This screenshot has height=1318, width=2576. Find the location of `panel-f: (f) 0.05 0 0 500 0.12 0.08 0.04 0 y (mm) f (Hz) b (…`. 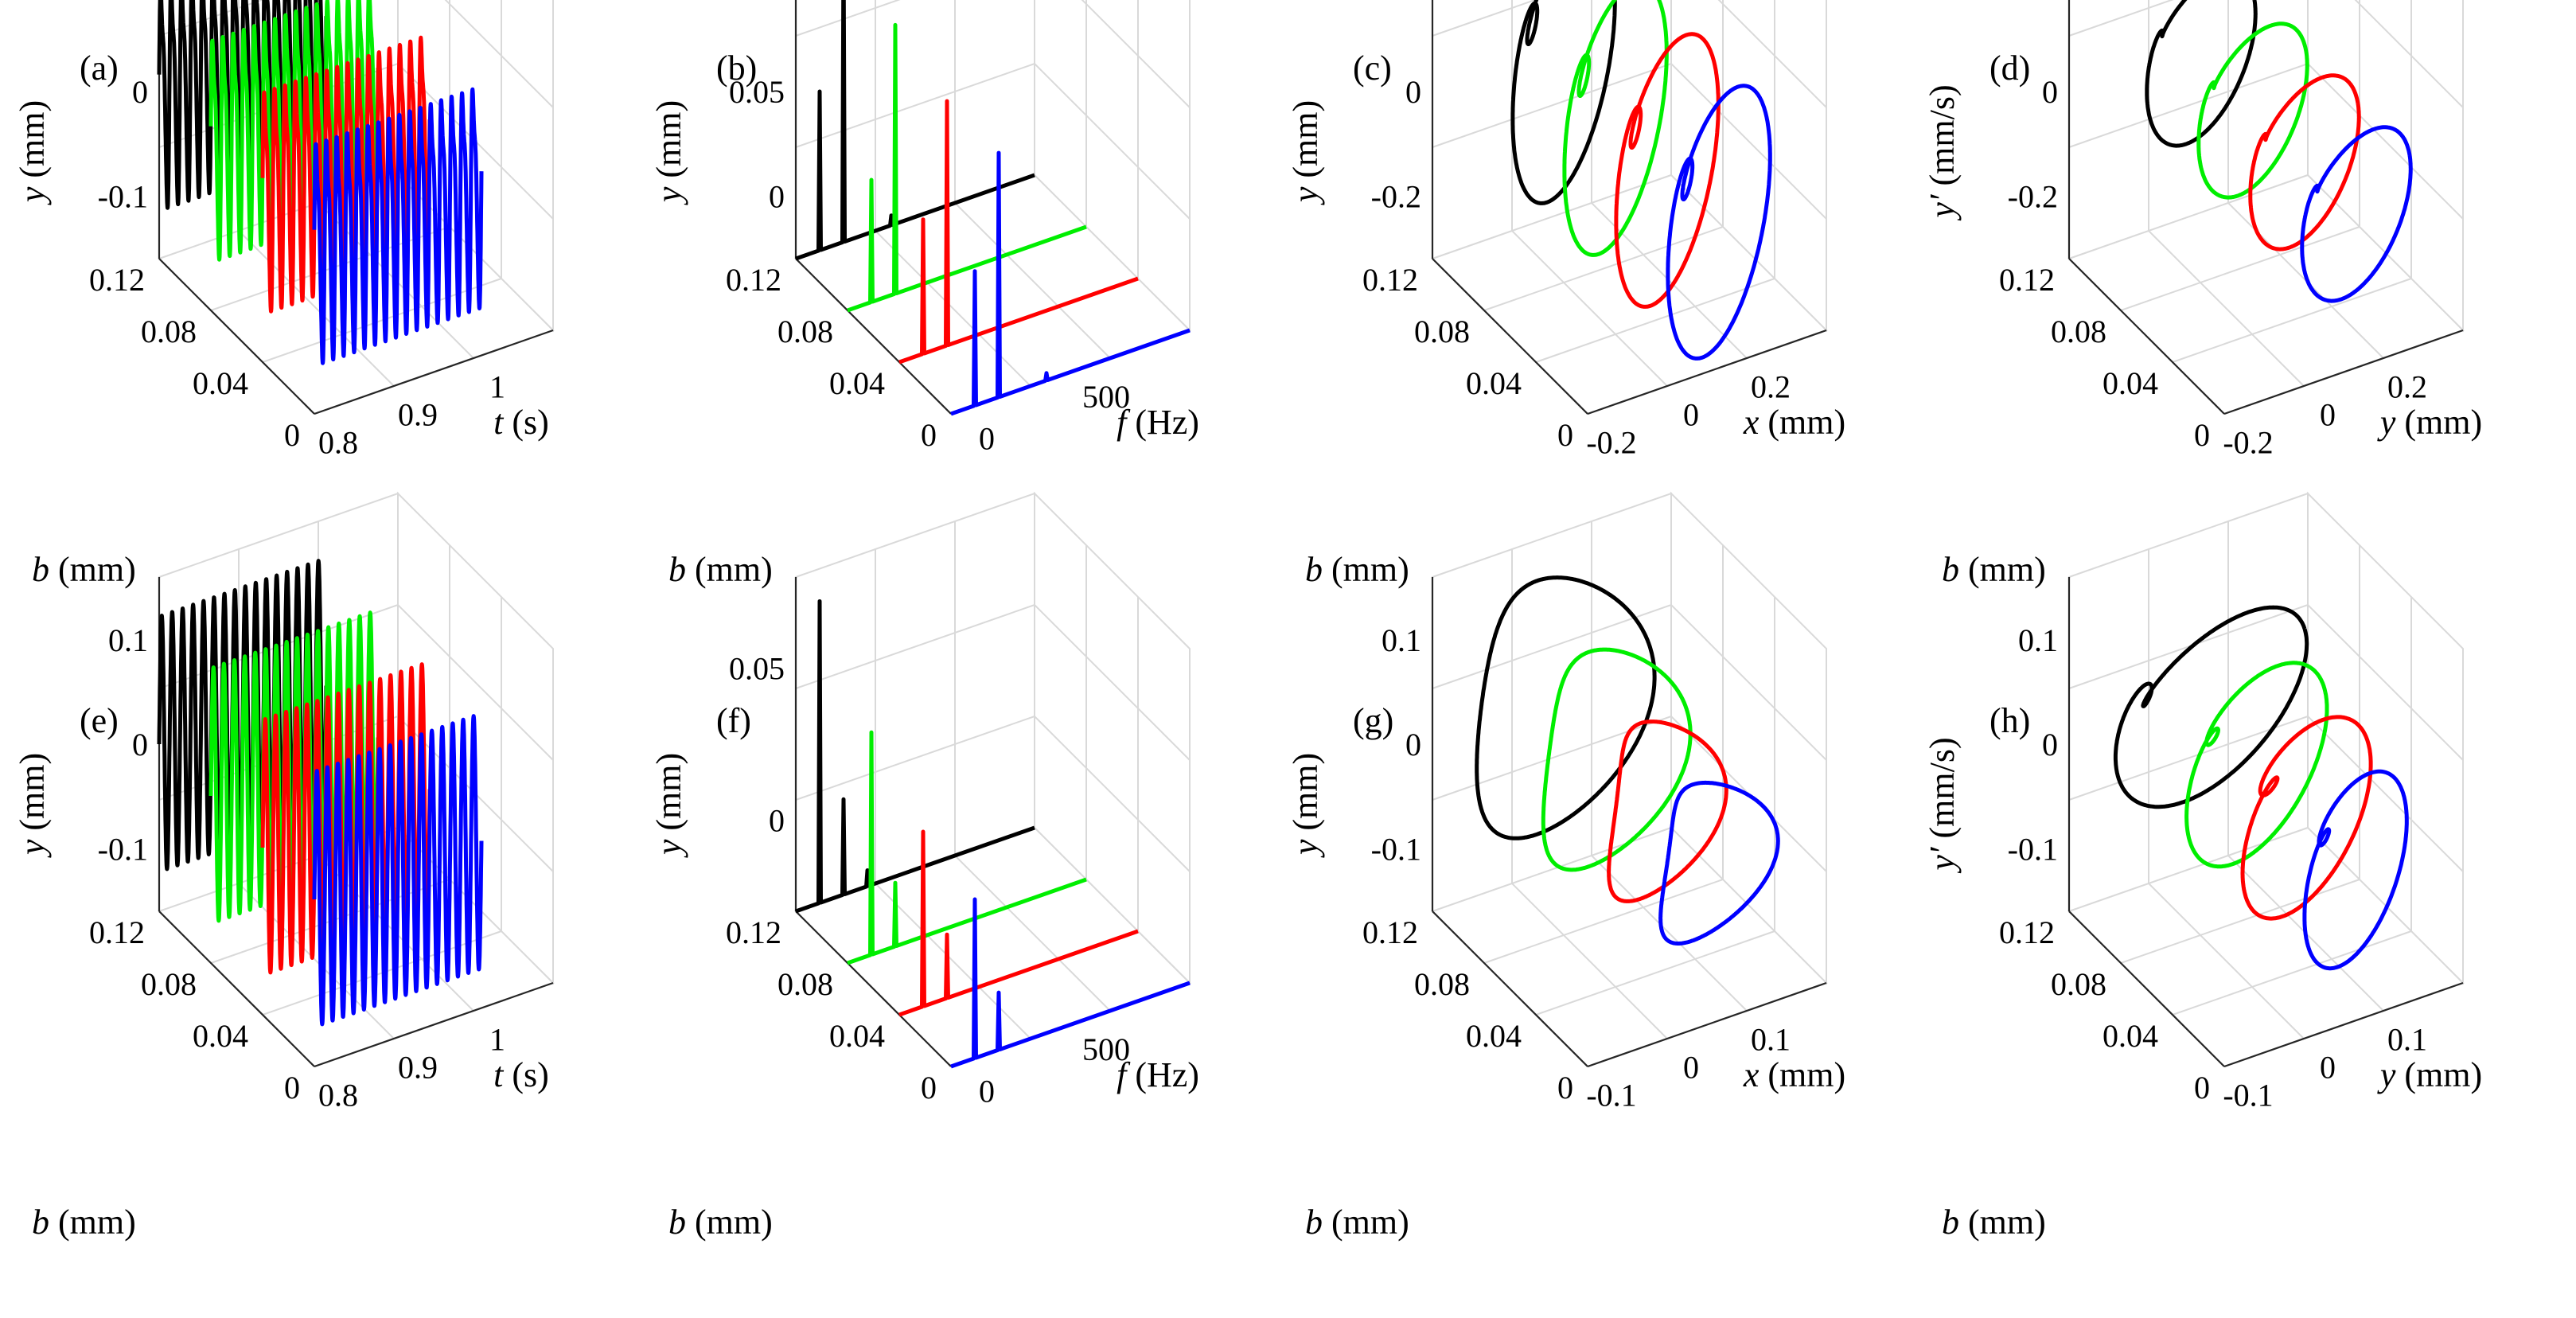

panel-f: (f) 0.05 0 0 500 0.12 0.08 0.04 0 y (mm) f (Hz) b (… is located at coordinates (924, 866).